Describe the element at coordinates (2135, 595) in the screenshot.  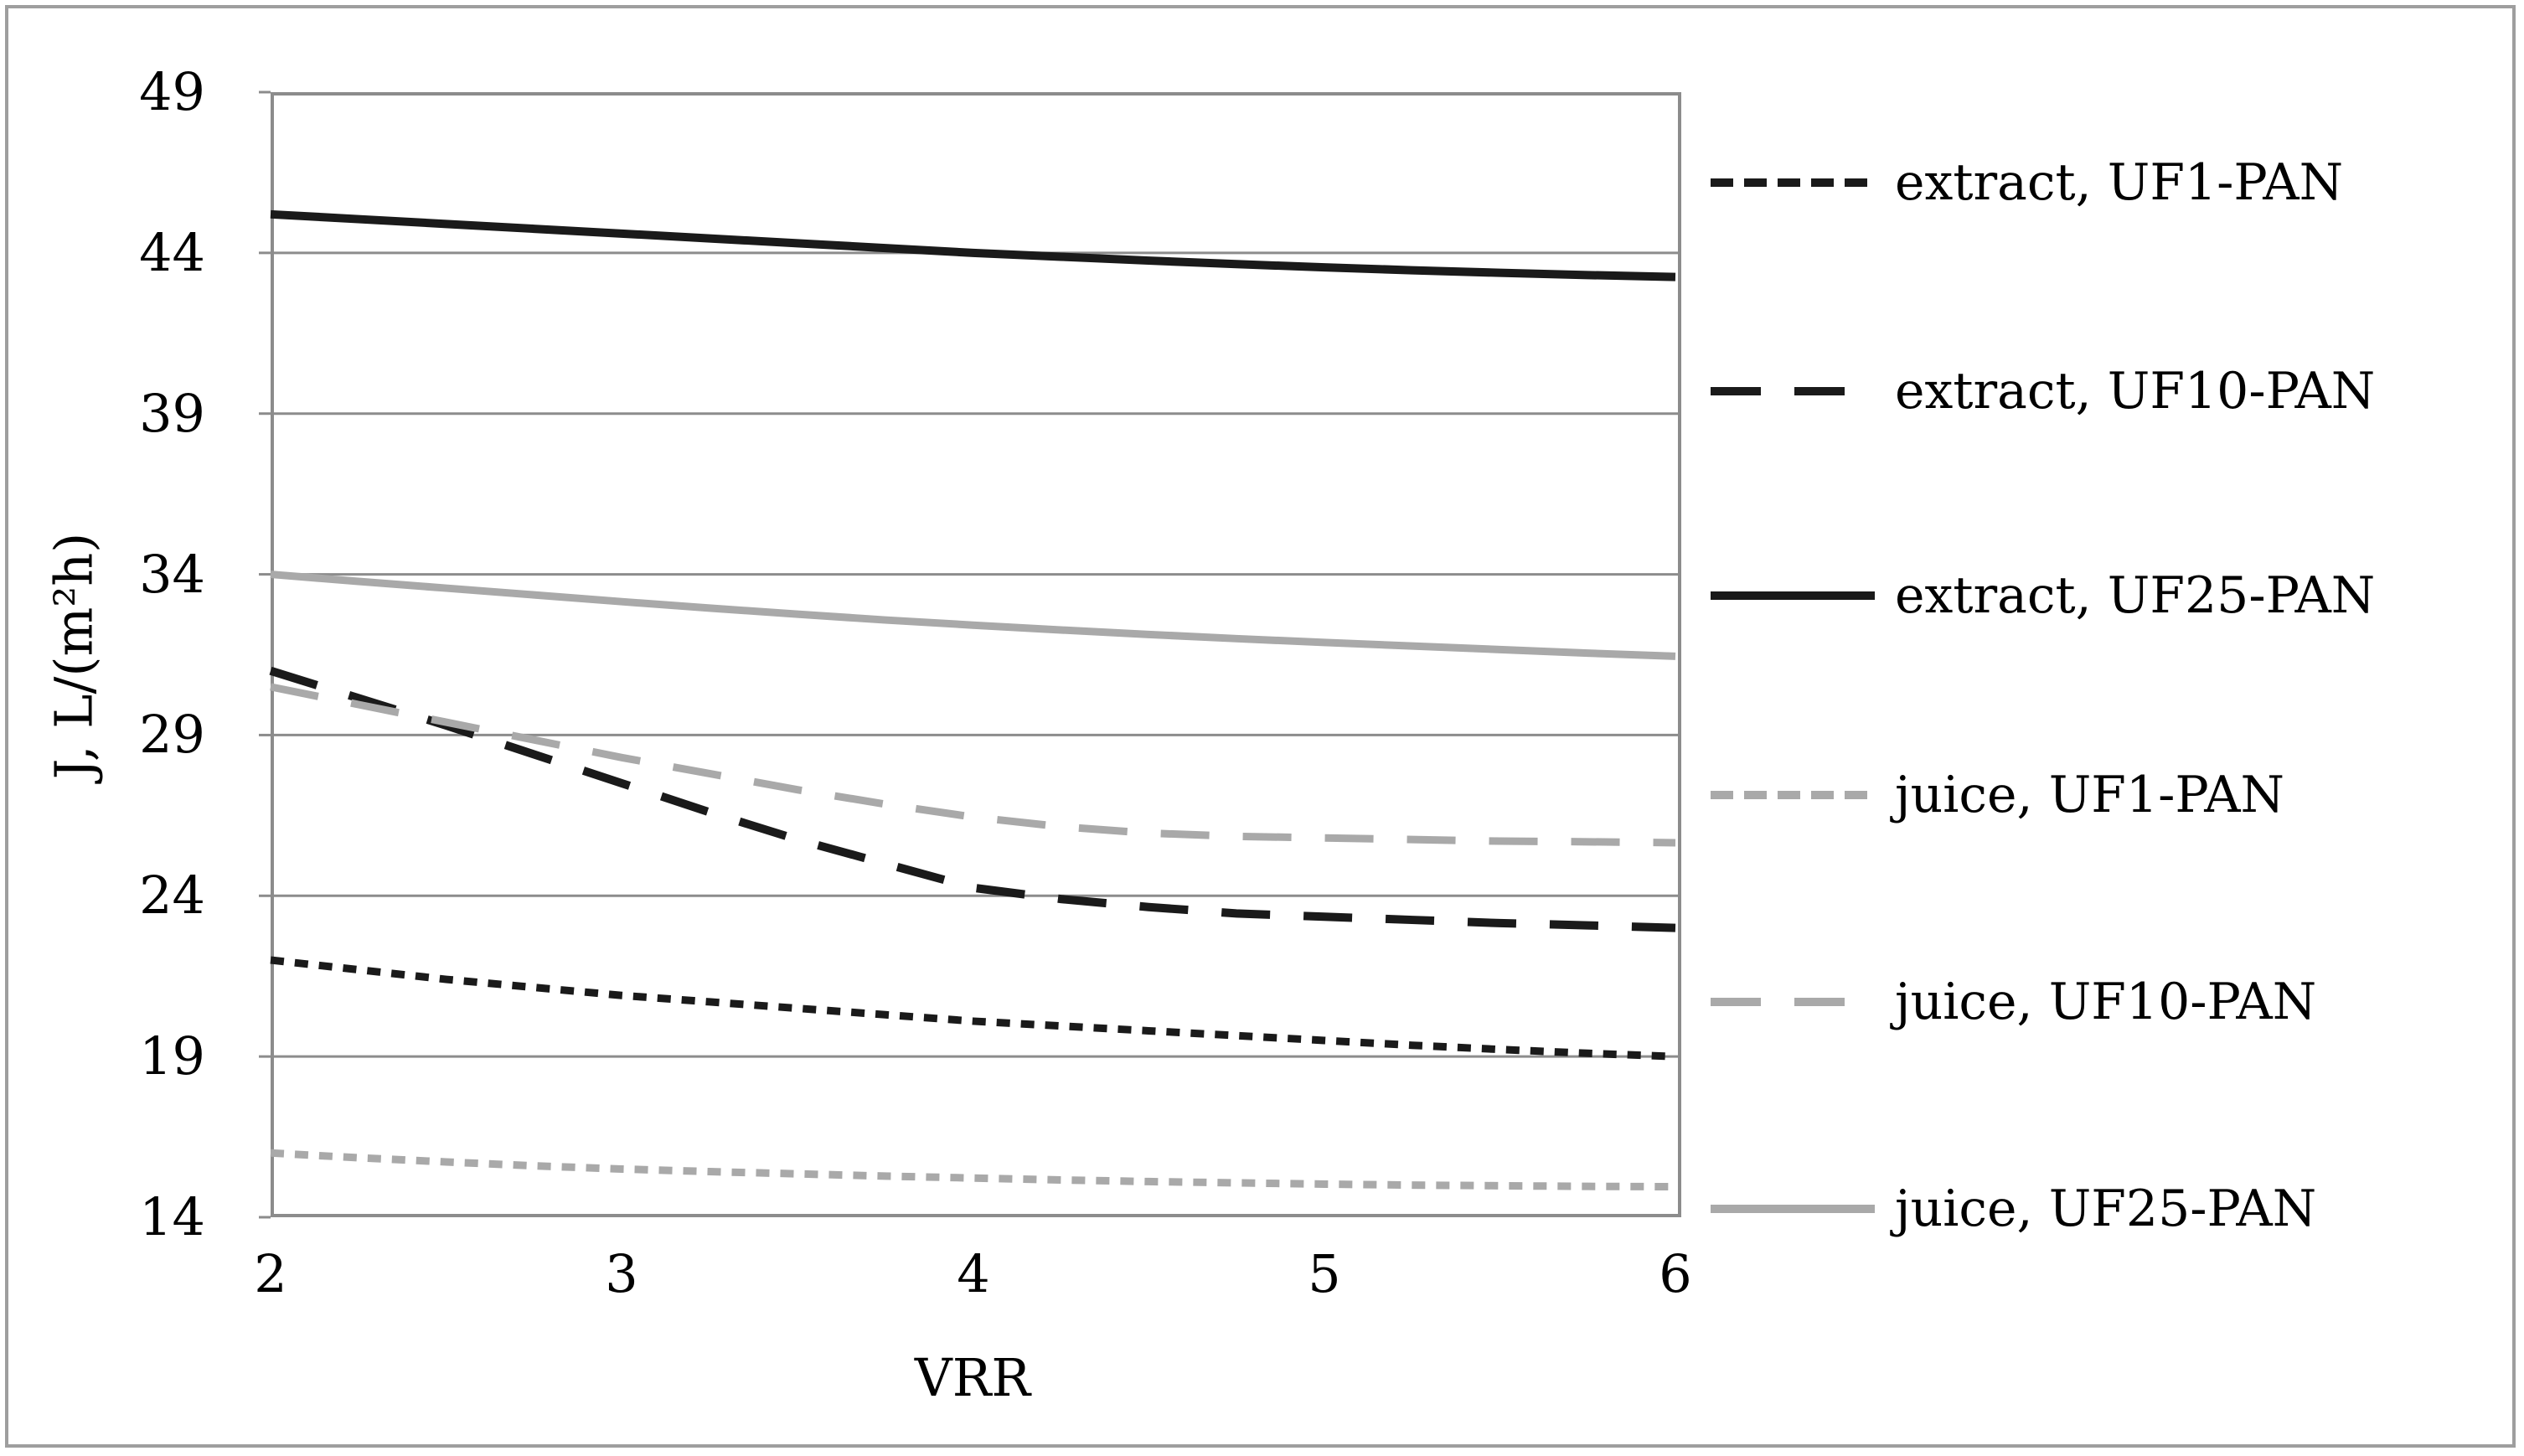
I see `legend-label: extract, UF25-PAN` at that location.